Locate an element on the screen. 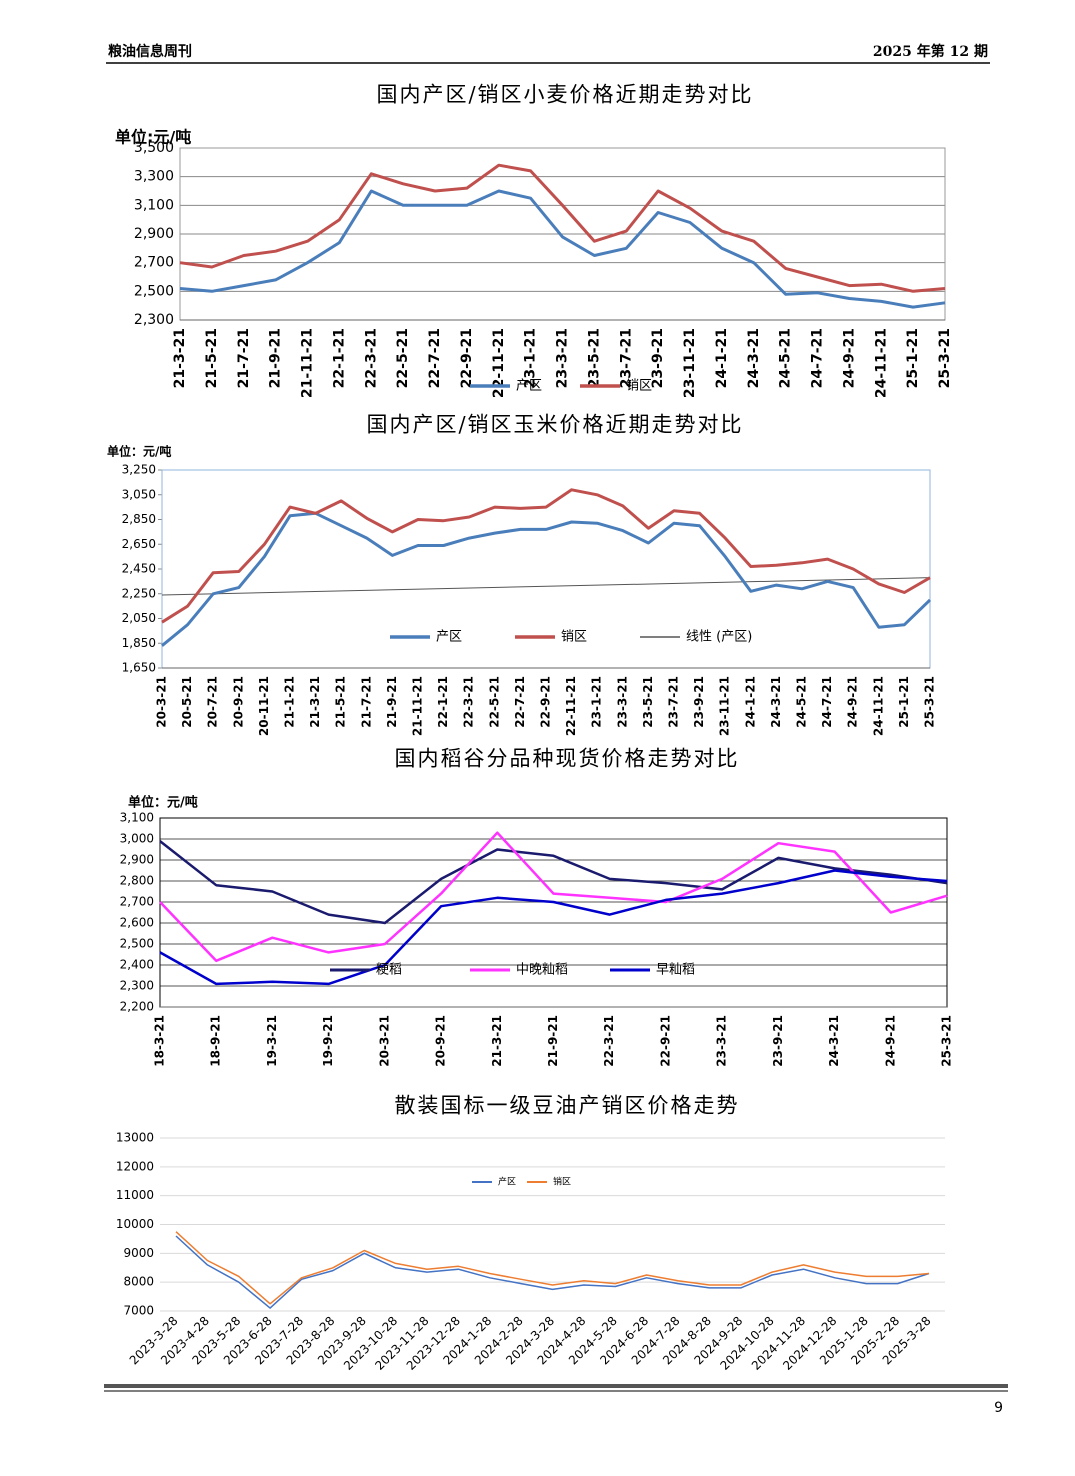 Image resolution: width=1075 pixels, height=1476 pixels. y-tick-label: 3,050 is located at coordinates (139, 494).